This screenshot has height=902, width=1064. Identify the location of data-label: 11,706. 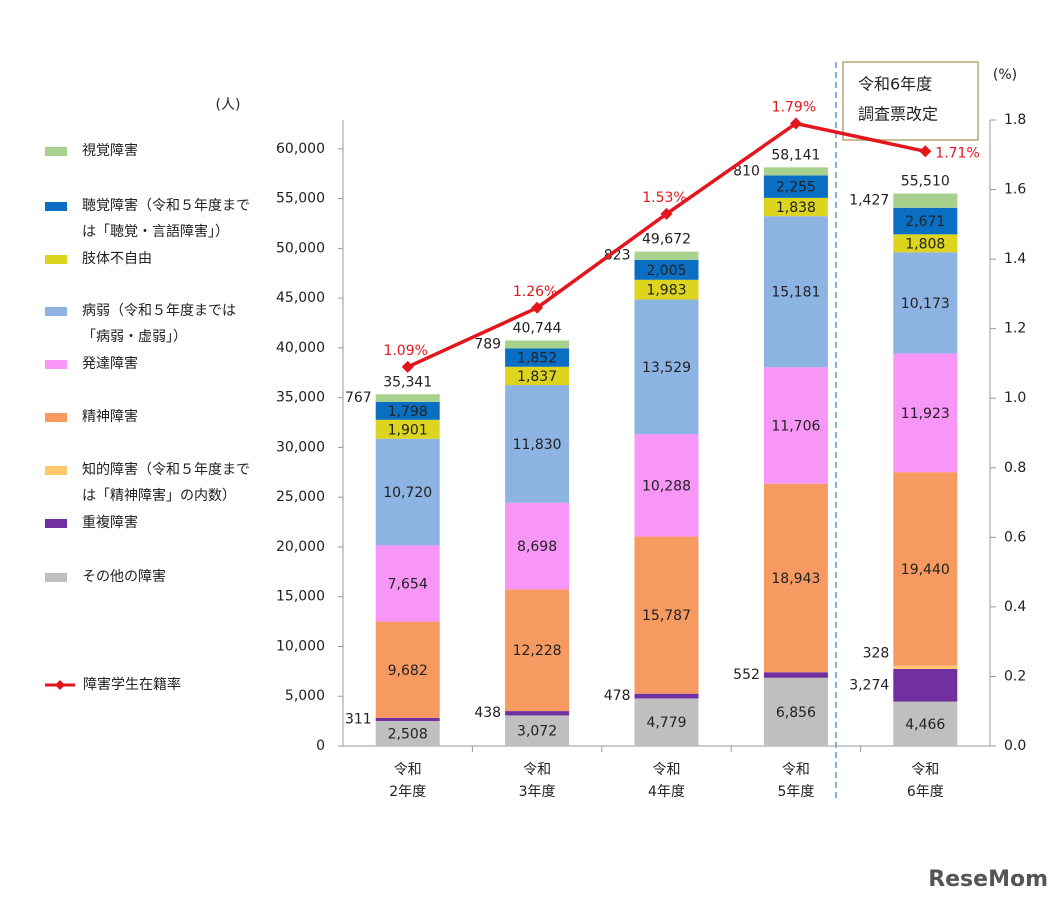
(795, 426).